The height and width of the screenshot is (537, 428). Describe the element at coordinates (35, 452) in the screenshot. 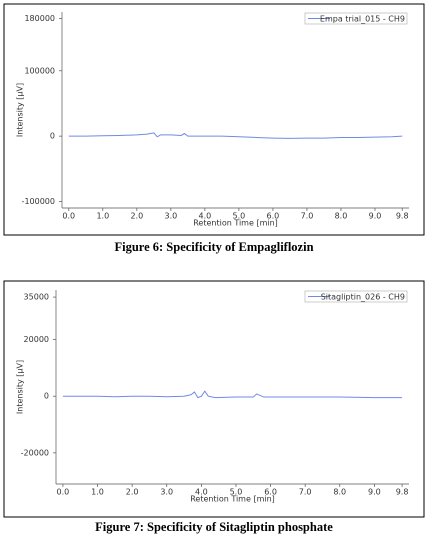

I see `y-tick-label: -20000` at that location.